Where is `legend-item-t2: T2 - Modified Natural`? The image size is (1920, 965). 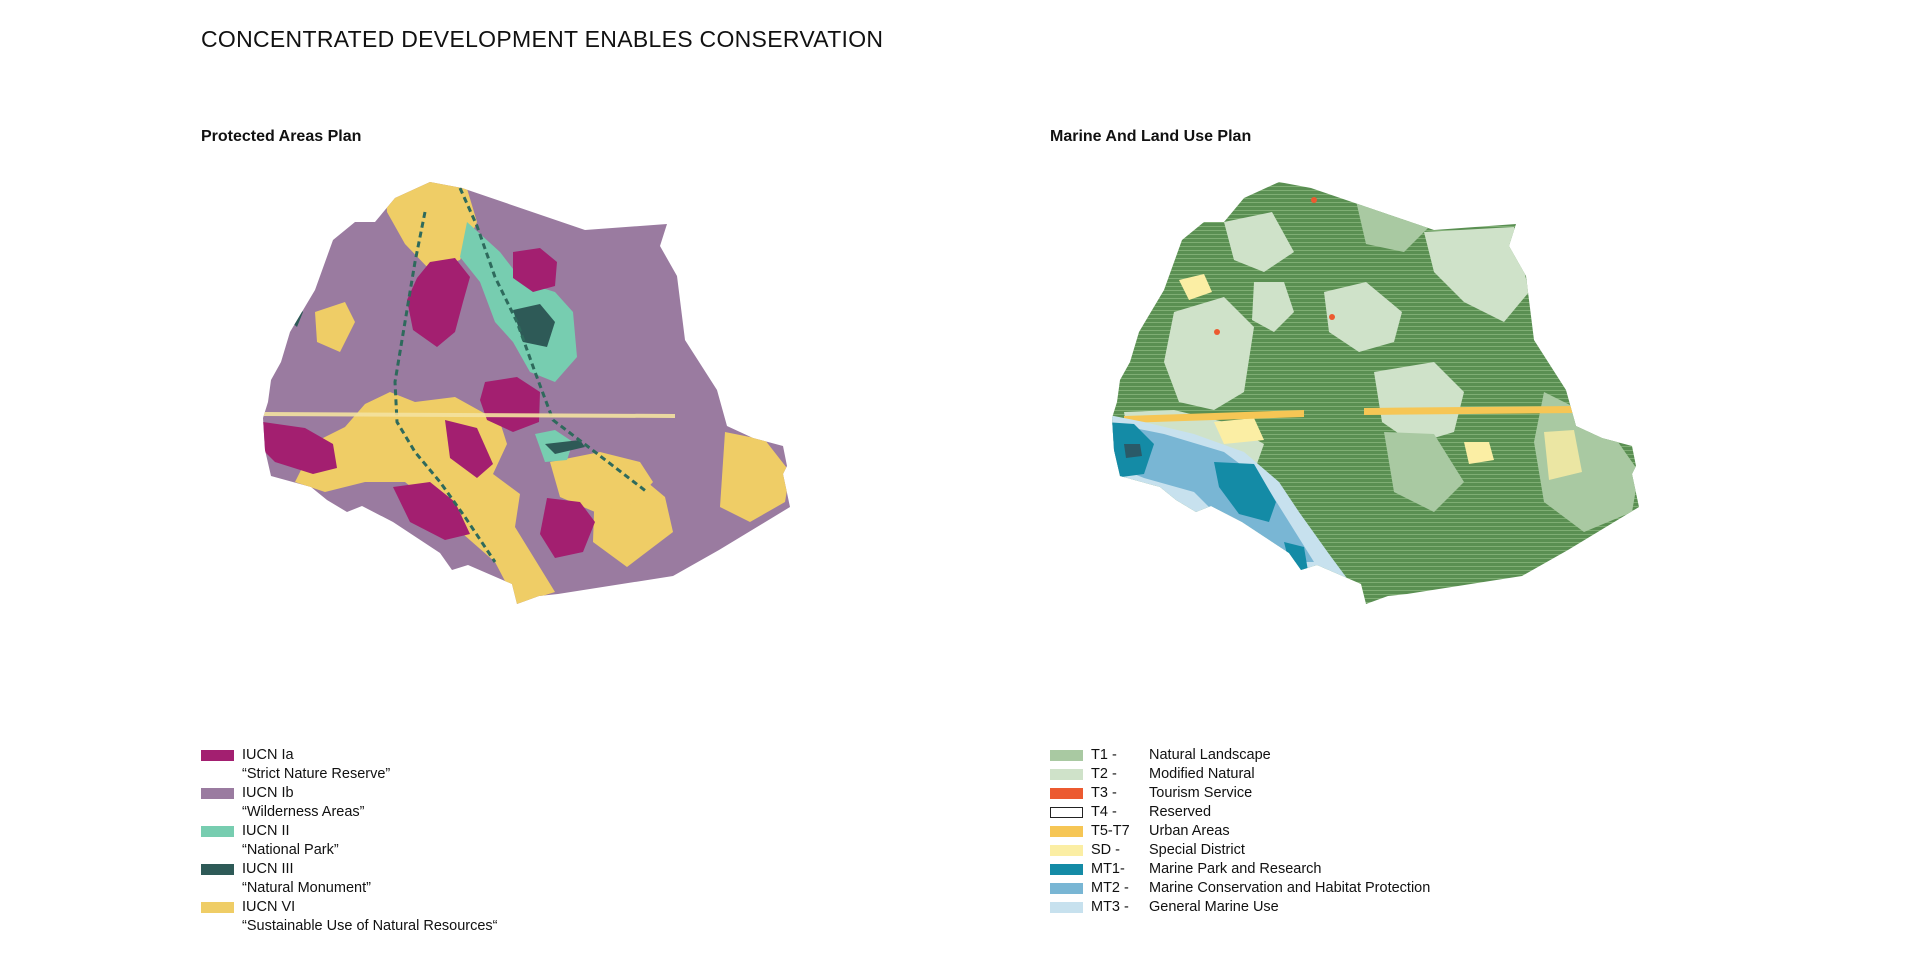
legend-item-t2: T2 - Modified Natural is located at coordinates (1240, 774).